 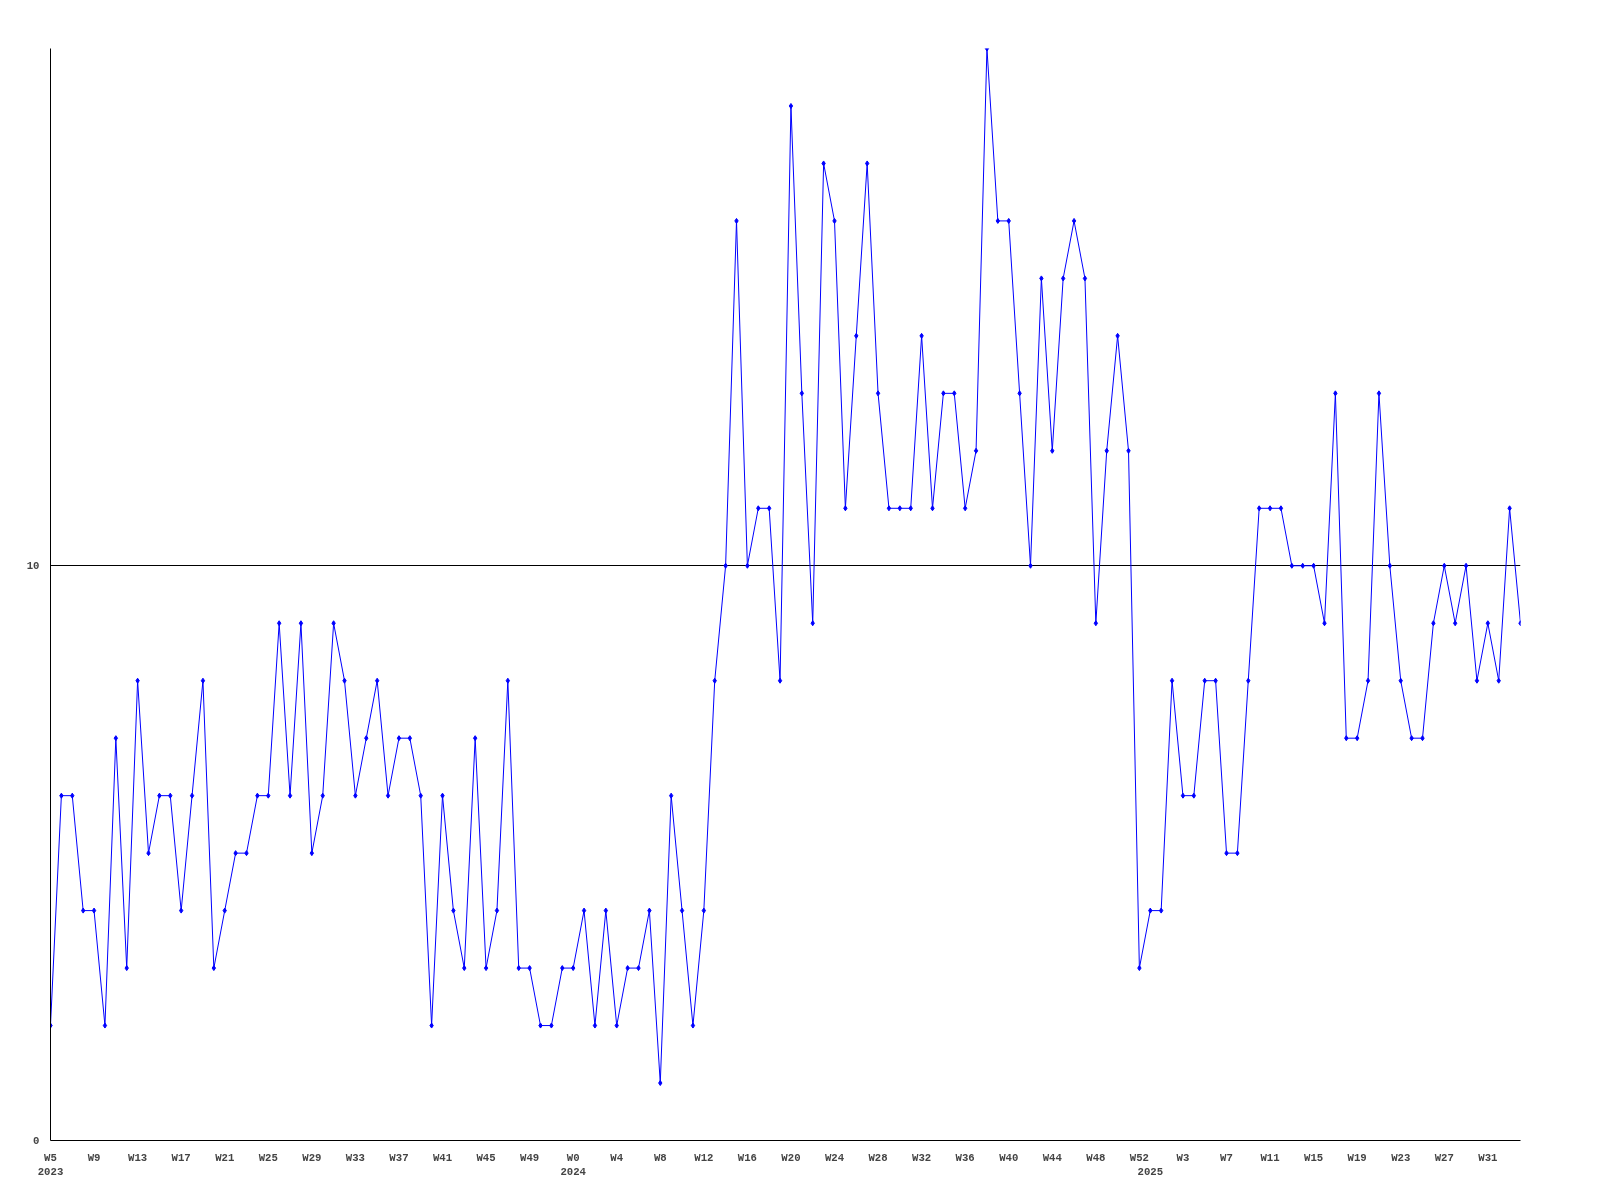 What do you see at coordinates (138, 1157) in the screenshot?
I see `x-tick-label: W13` at bounding box center [138, 1157].